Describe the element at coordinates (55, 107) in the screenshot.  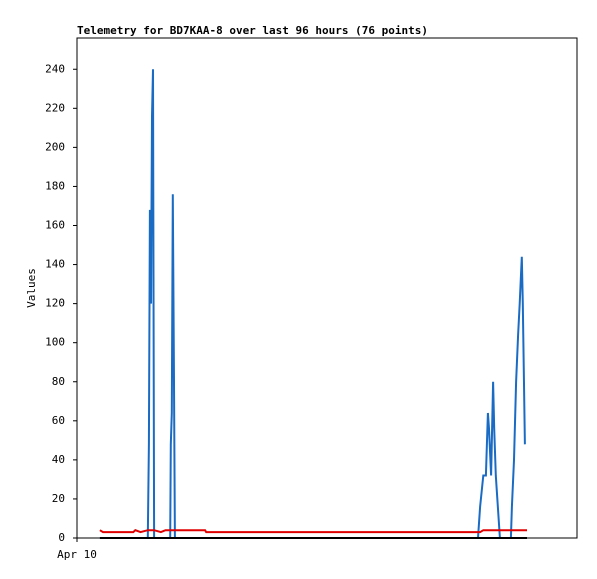
I see `y-tick-label: 220` at that location.